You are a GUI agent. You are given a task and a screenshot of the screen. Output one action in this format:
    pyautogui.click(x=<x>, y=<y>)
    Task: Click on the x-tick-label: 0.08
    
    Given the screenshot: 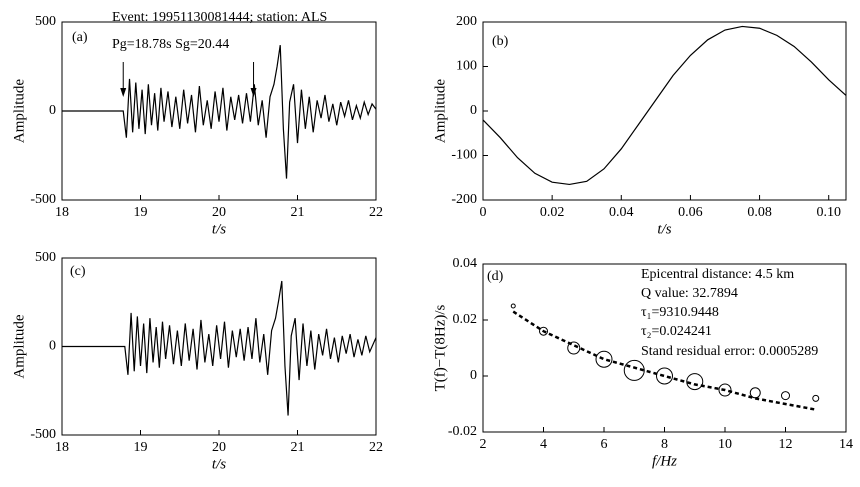 What is the action you would take?
    pyautogui.click(x=759, y=212)
    